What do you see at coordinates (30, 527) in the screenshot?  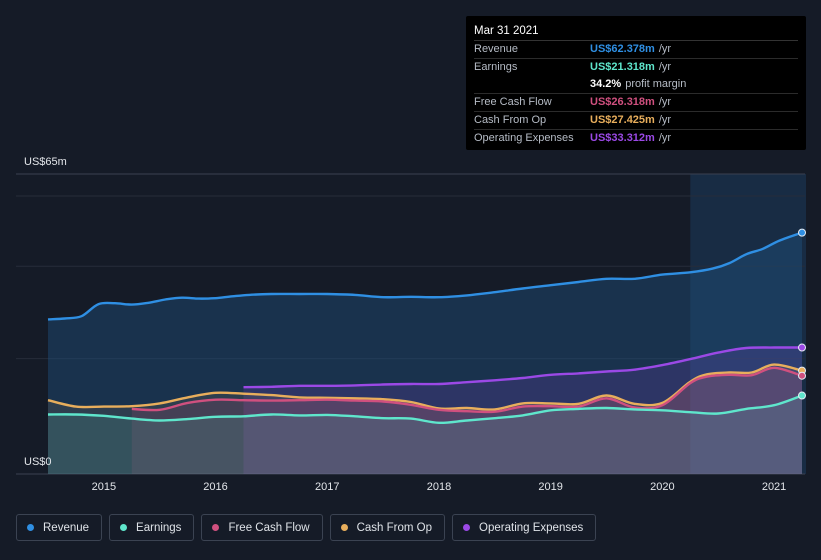 I see `revenue-dot-icon` at bounding box center [30, 527].